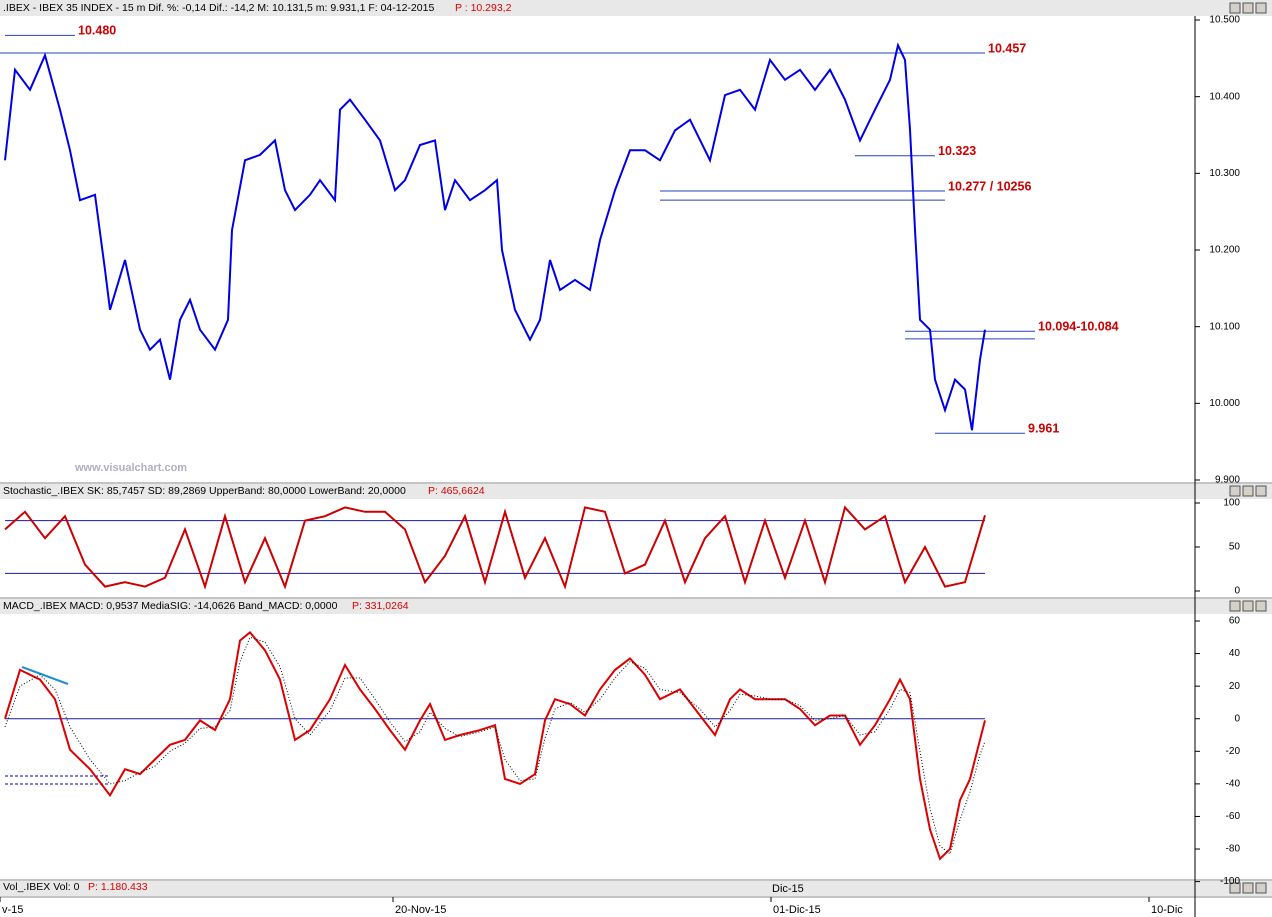  What do you see at coordinates (41, 887) in the screenshot?
I see `pane-title: Vol_.IBEX Vol: 0` at bounding box center [41, 887].